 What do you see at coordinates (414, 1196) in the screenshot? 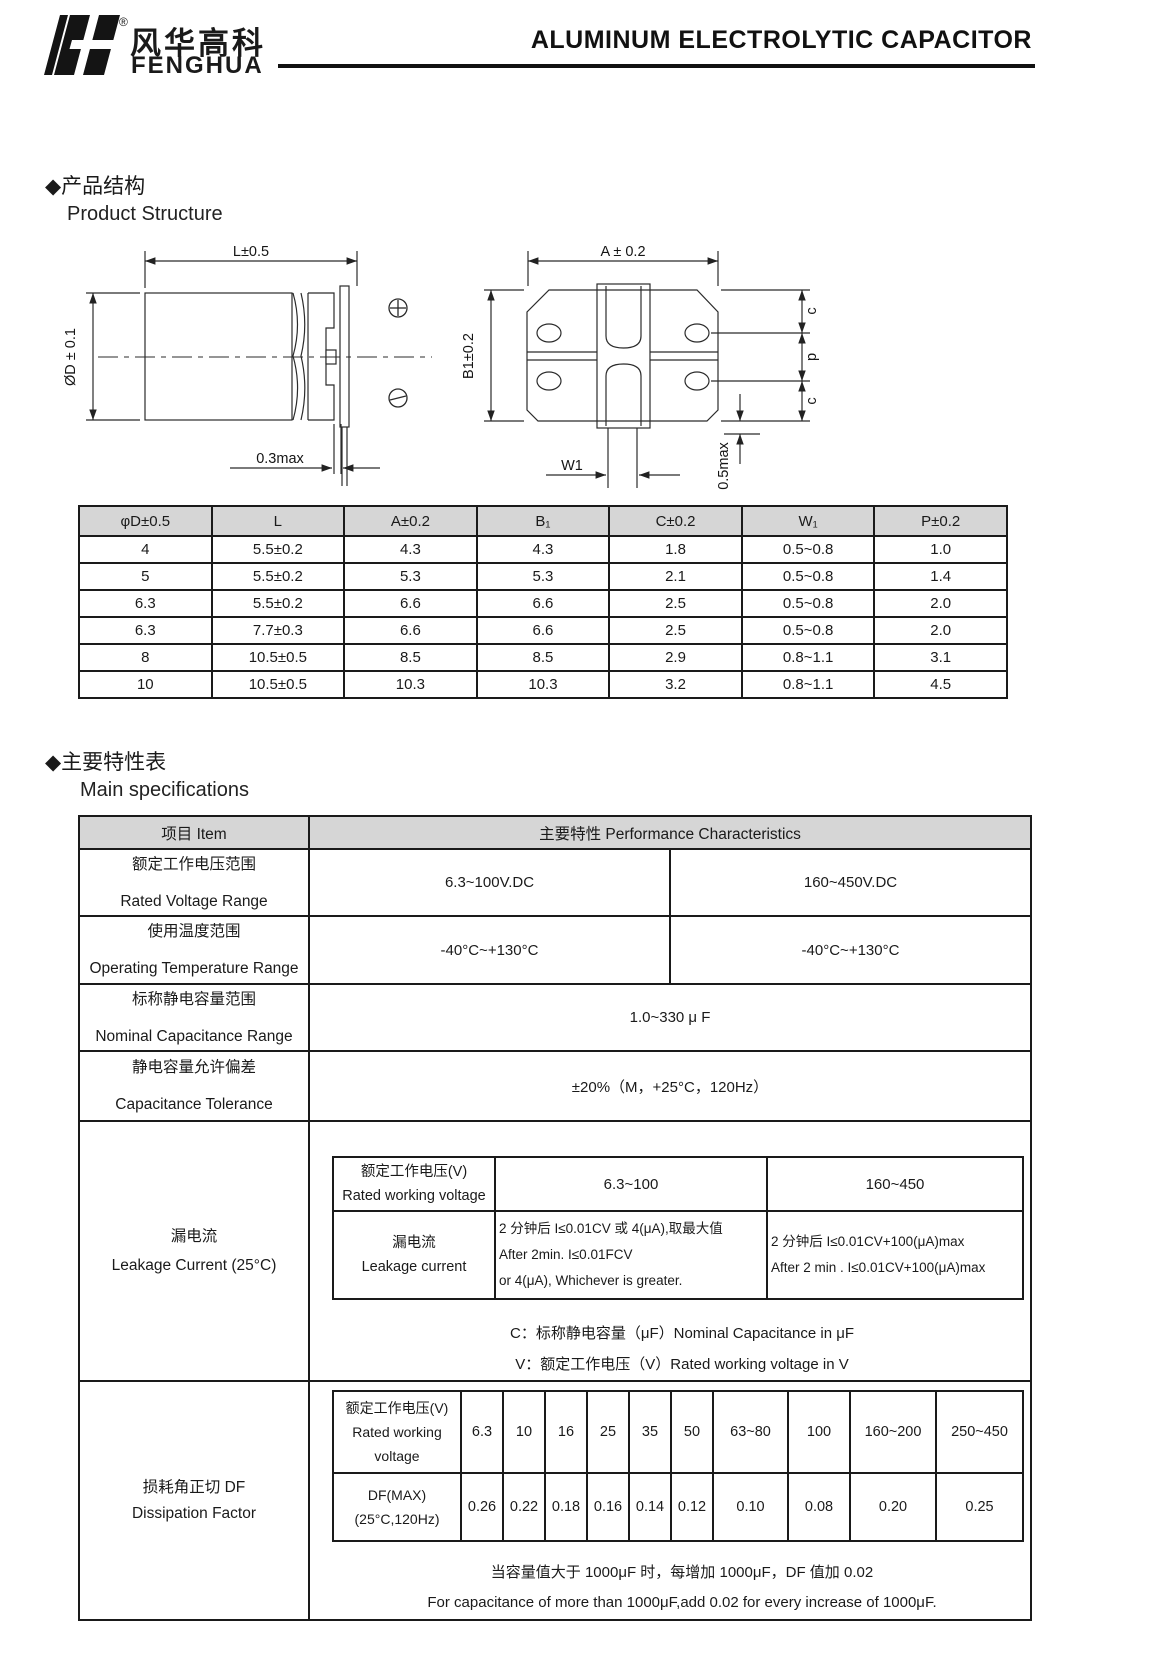
I see `leakage-voltage-header-en: Rated working voltage` at bounding box center [414, 1196].